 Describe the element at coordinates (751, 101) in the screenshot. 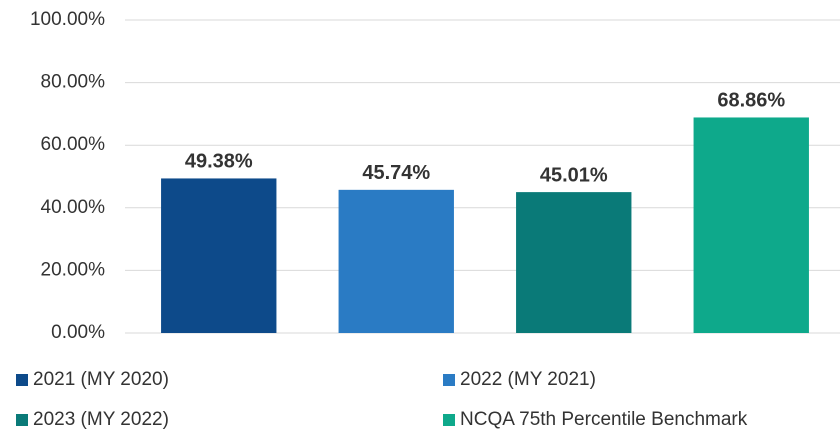

I see `value-label: 68.86%` at that location.